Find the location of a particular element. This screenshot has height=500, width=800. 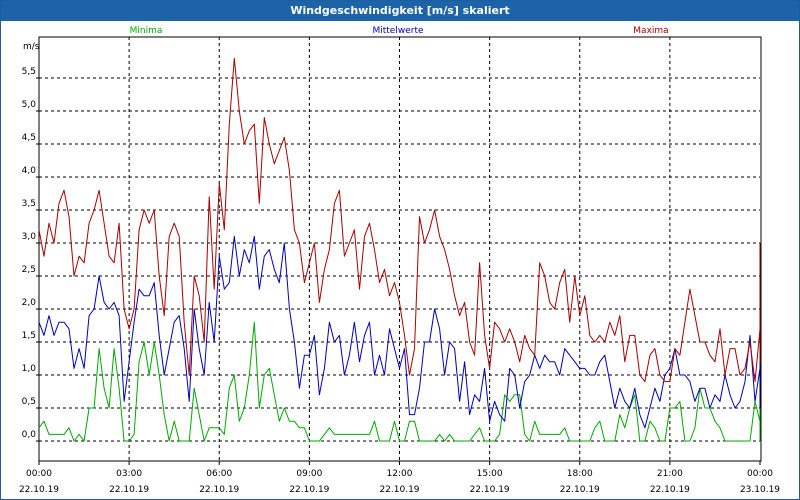

legend: Minima Mittelwerte Maxima is located at coordinates (399, 31).